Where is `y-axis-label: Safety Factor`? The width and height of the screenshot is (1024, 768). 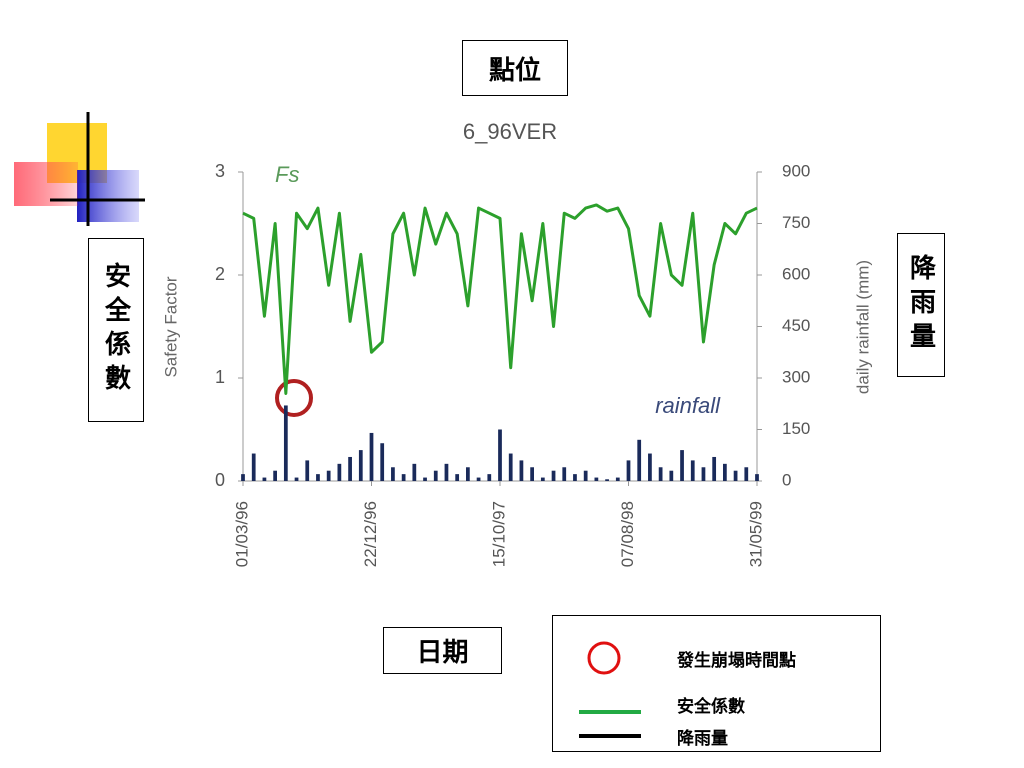 y-axis-label: Safety Factor is located at coordinates (170, 326).